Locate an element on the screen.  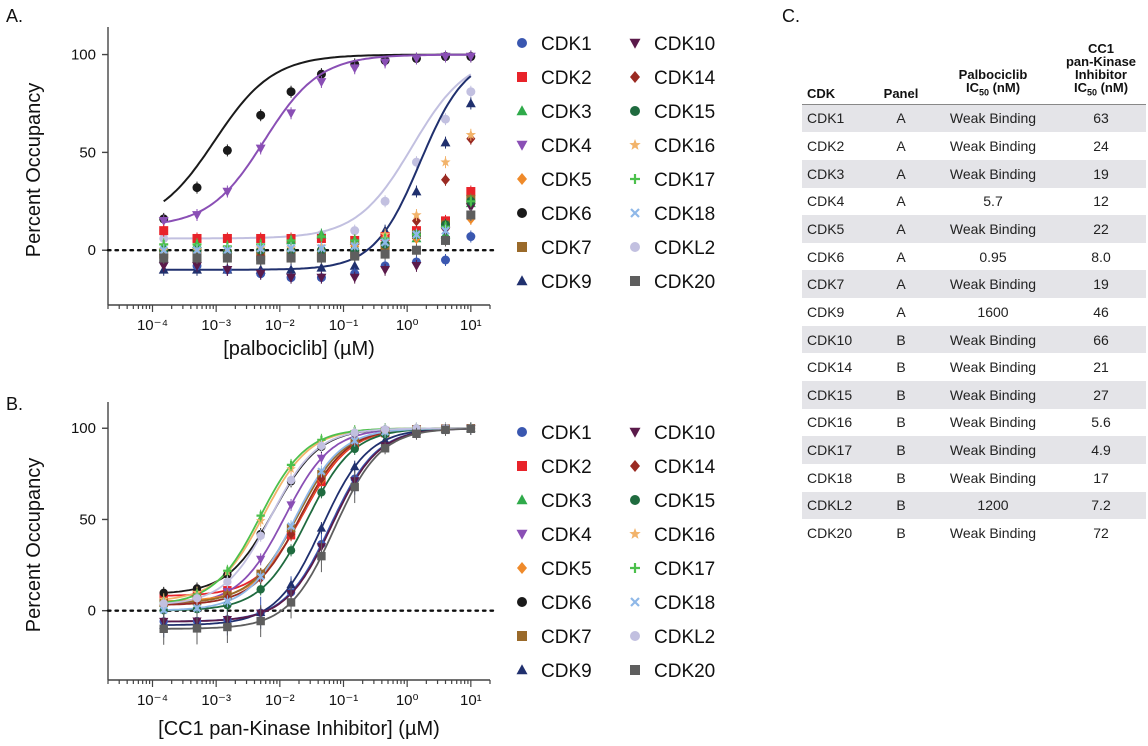
fit-curve-cdk7 is located at coordinates (317, 515).